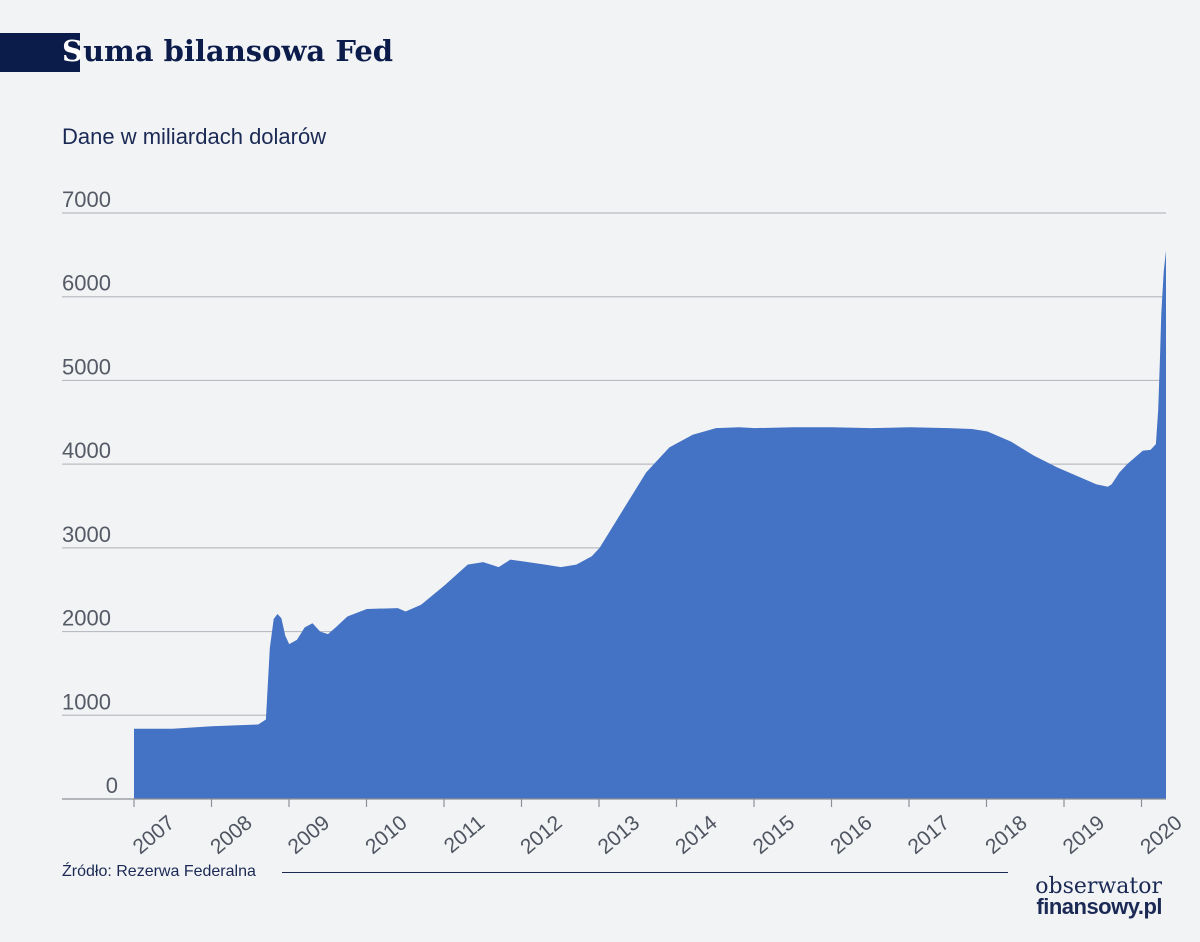  I want to click on x-tick-label-2016: 2016, so click(851, 835).